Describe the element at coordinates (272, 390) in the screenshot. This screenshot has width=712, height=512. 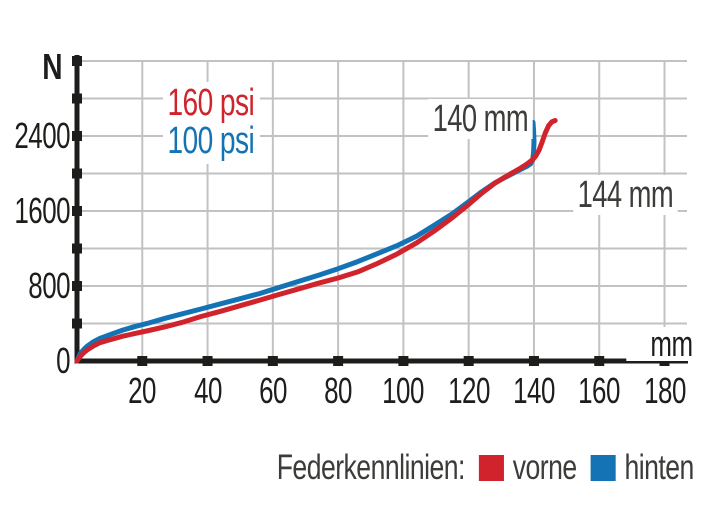
I see `x-tick-label: 60` at that location.